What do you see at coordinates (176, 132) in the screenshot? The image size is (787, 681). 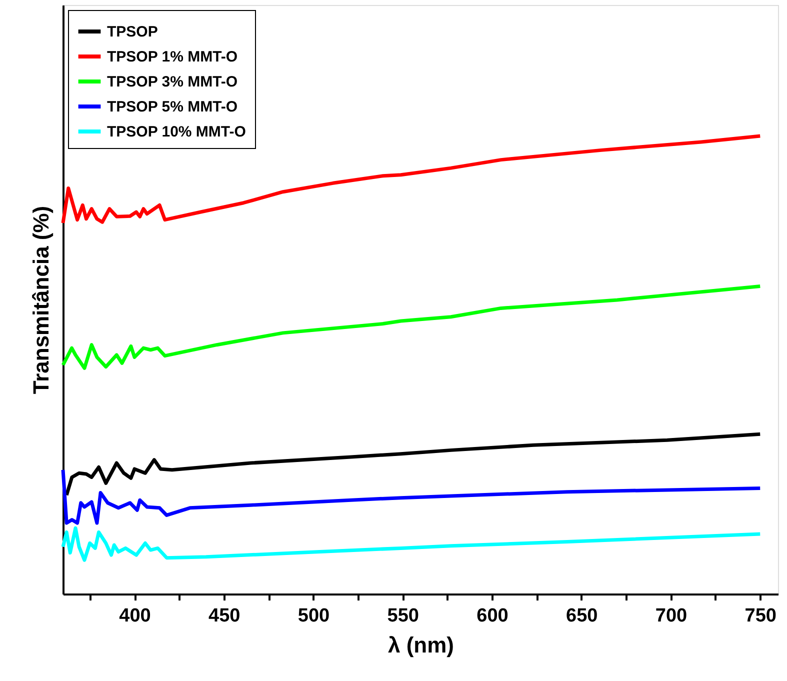 I see `legend-label: TPSOP 10% MMT-O` at bounding box center [176, 132].